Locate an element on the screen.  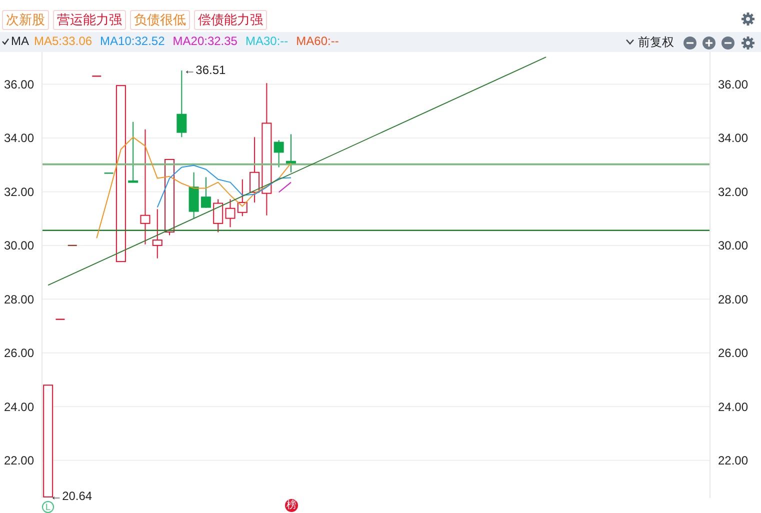
y2-tick-label: 34.00 is located at coordinates (733, 138).